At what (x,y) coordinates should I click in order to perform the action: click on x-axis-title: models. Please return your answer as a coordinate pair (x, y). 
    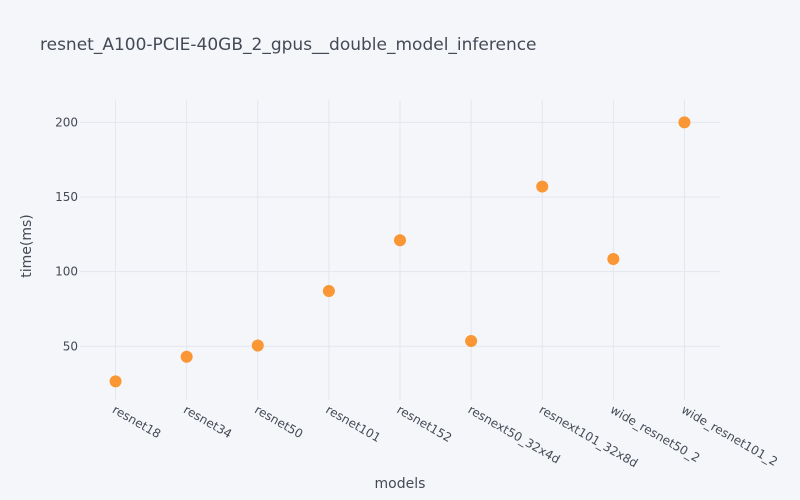
    Looking at the image, I should click on (400, 484).